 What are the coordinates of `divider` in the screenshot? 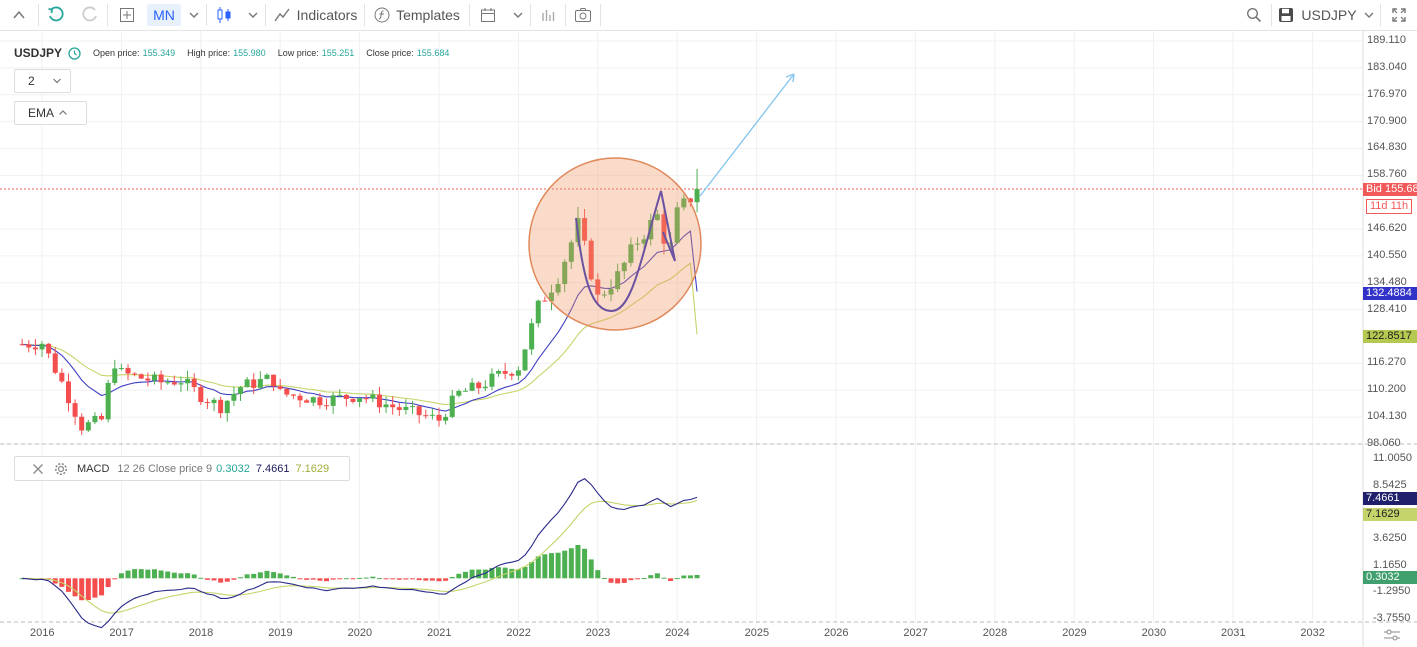 It's located at (364, 15).